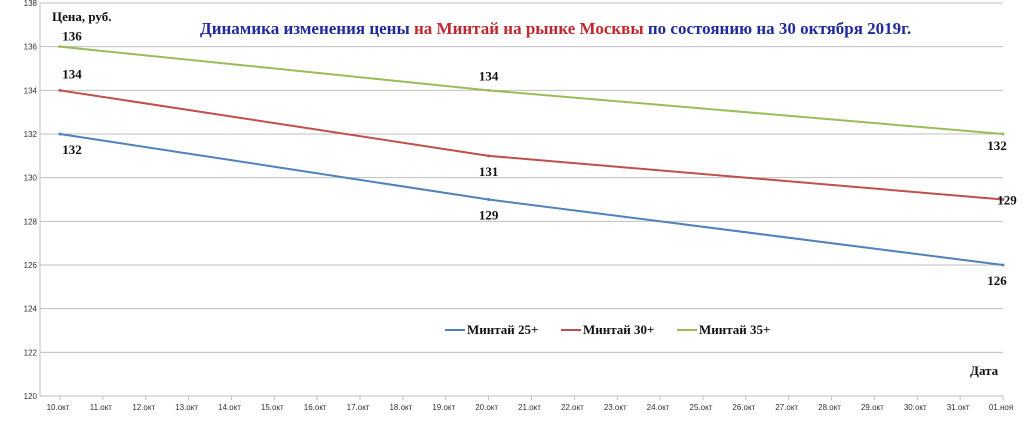 This screenshot has height=425, width=1024. I want to click on x-tick-label: 12.окт, so click(143, 407).